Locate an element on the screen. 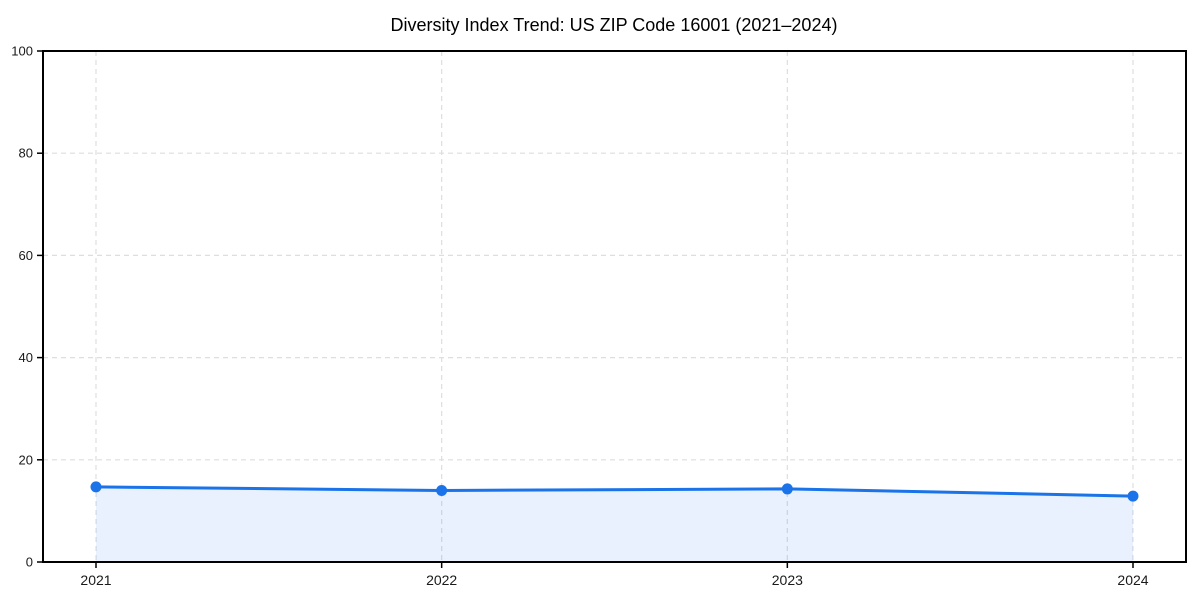 This screenshot has width=1200, height=600. area-fill is located at coordinates (614, 524).